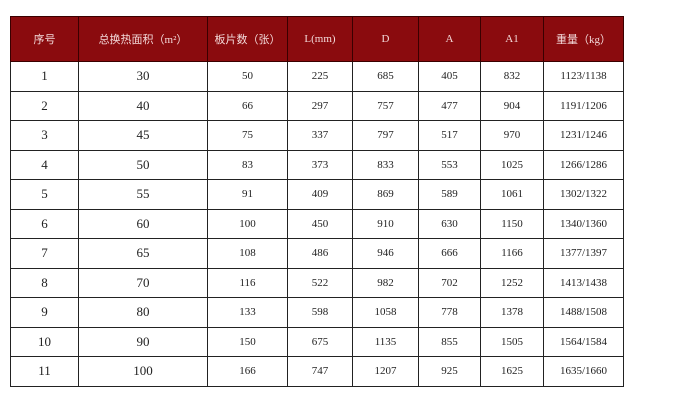 Image resolution: width=700 pixels, height=401 pixels. What do you see at coordinates (583, 341) in the screenshot?
I see `table-cell: 1564/1584` at bounding box center [583, 341].